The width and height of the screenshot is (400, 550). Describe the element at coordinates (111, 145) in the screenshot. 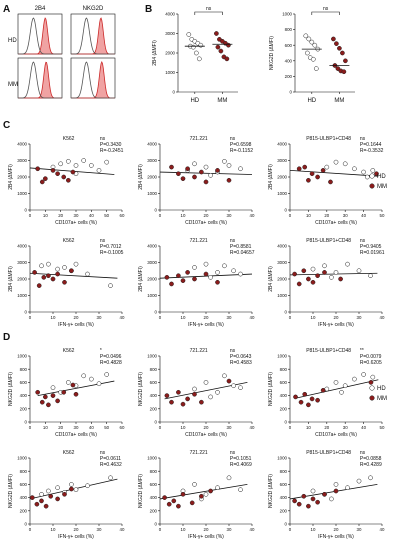

I see `c1-p-value: P=0.3430` at that location.